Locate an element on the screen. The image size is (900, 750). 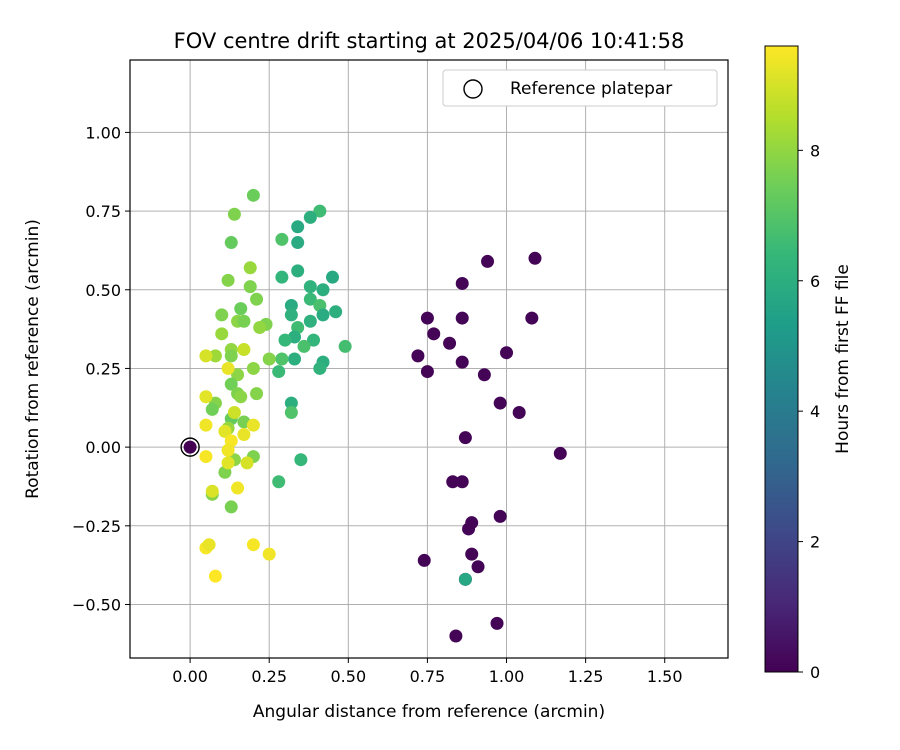
x-axis-label: Angular distance from reference (arcmin) is located at coordinates (429, 712).